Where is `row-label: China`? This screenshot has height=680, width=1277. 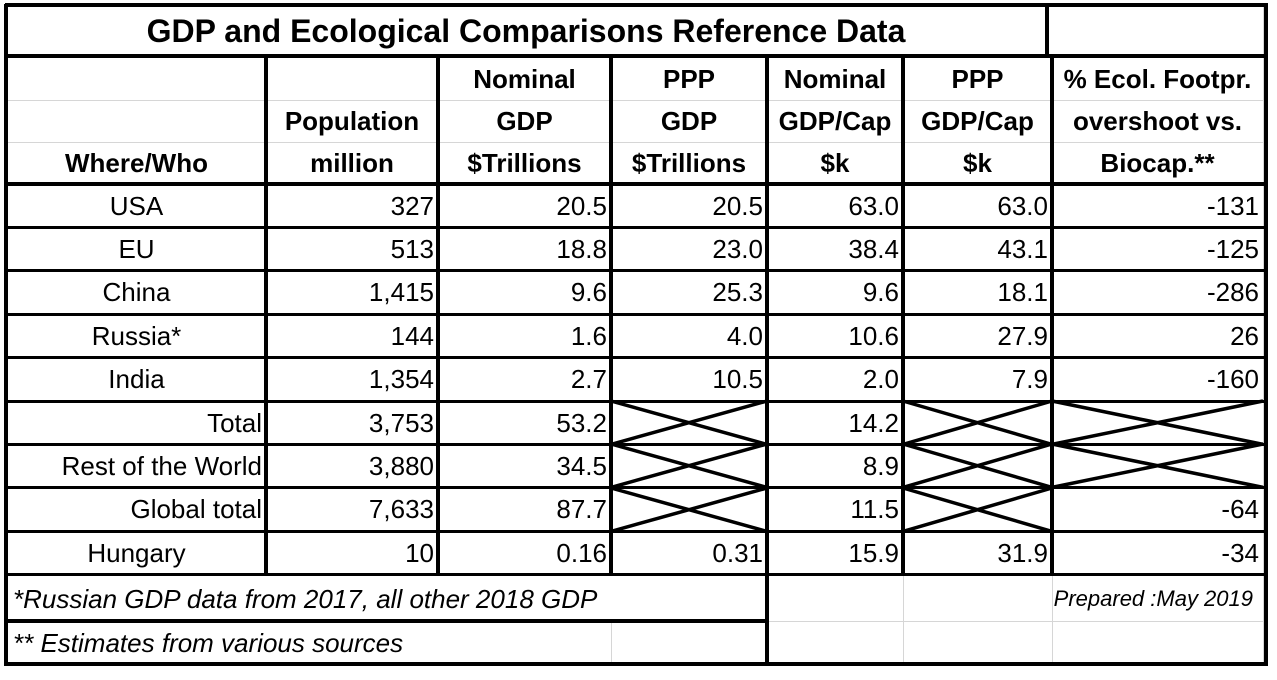
row-label: China is located at coordinates (136, 292).